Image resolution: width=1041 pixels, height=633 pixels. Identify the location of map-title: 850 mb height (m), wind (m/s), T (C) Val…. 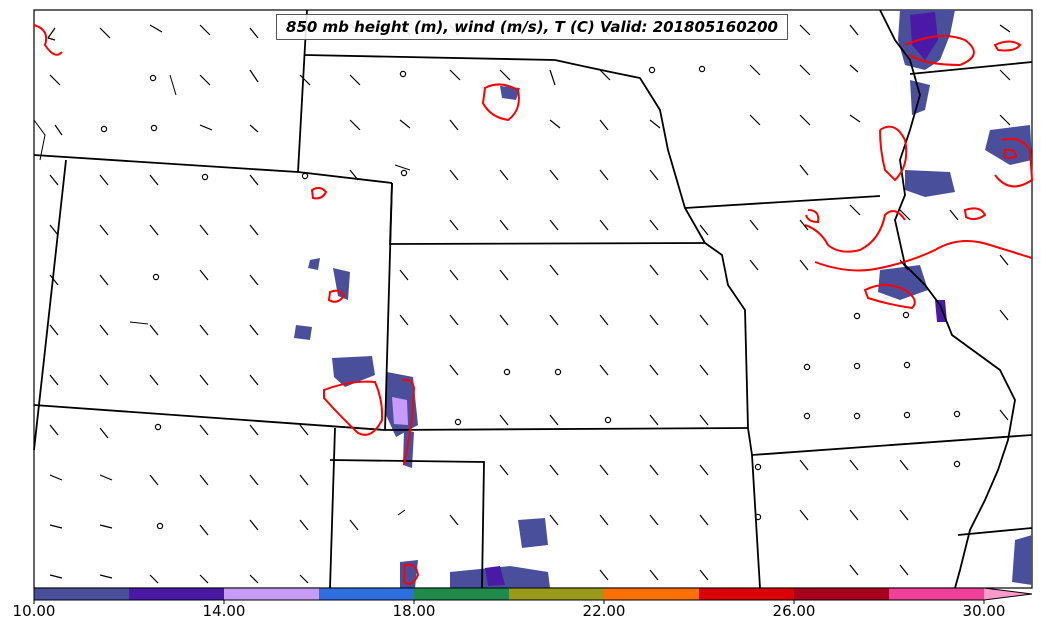
(532, 27).